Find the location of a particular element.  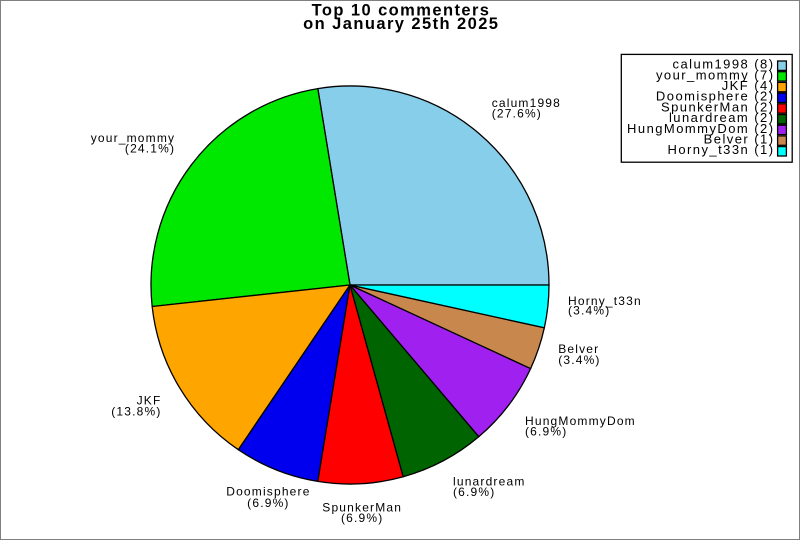

svg-text: calum1998 is located at coordinates (526, 103).